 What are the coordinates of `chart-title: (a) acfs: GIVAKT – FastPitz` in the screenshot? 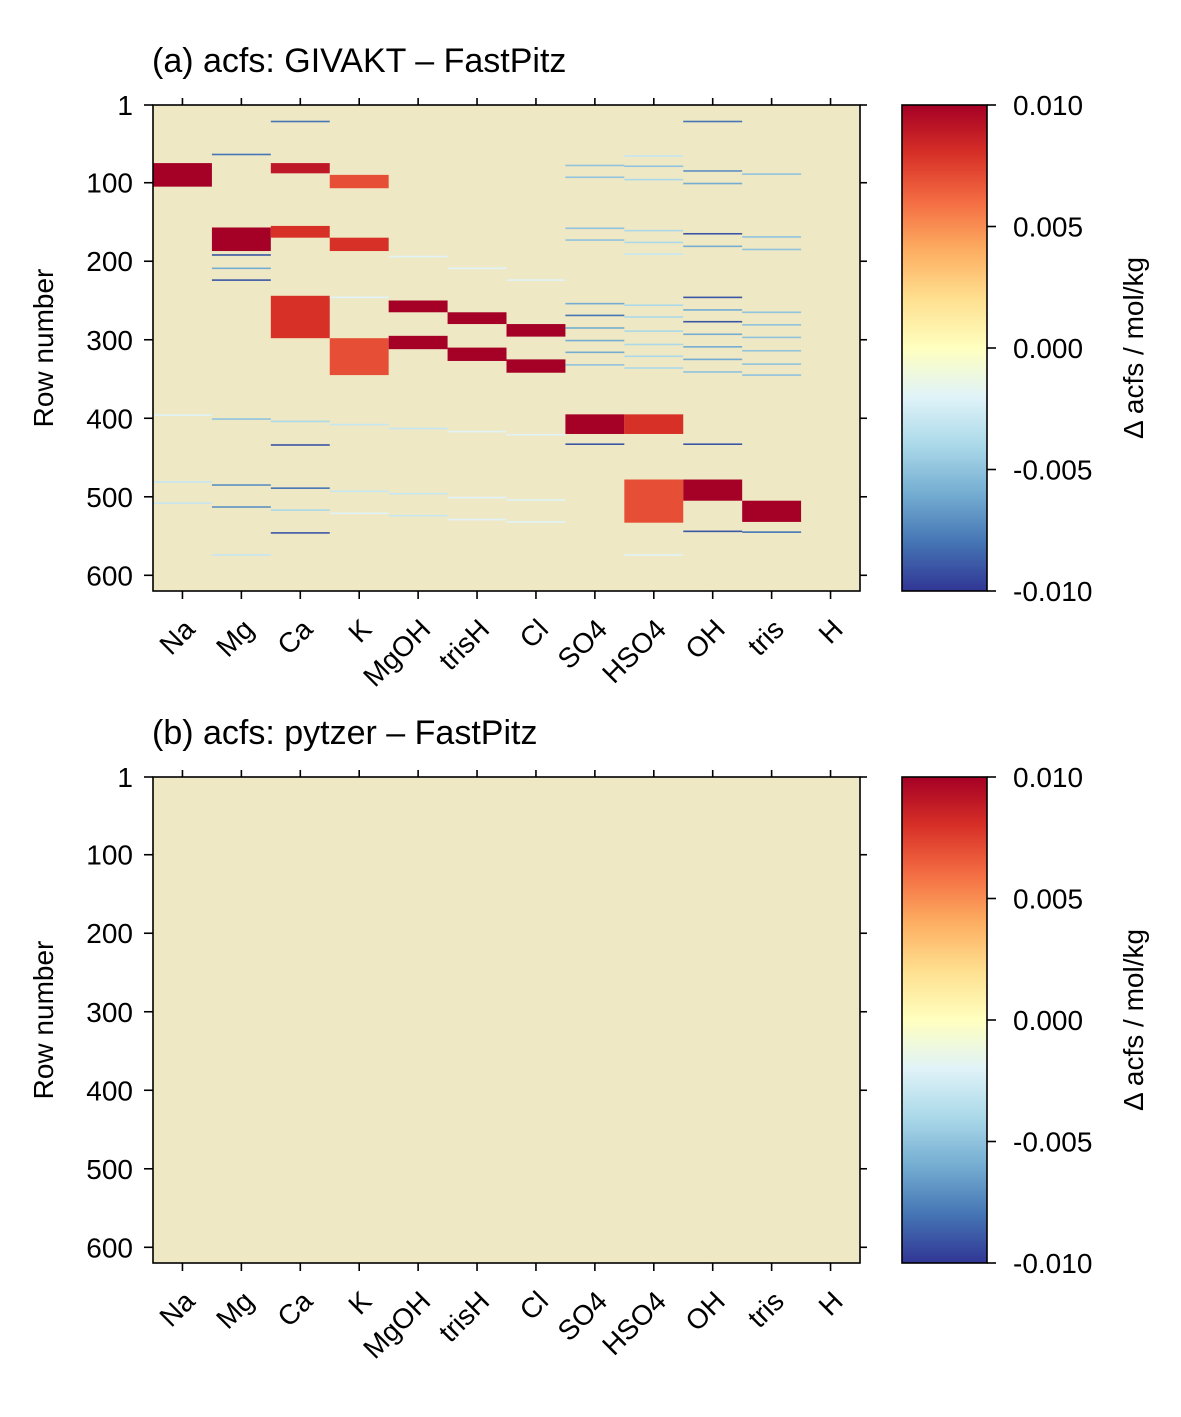 It's located at (359, 61).